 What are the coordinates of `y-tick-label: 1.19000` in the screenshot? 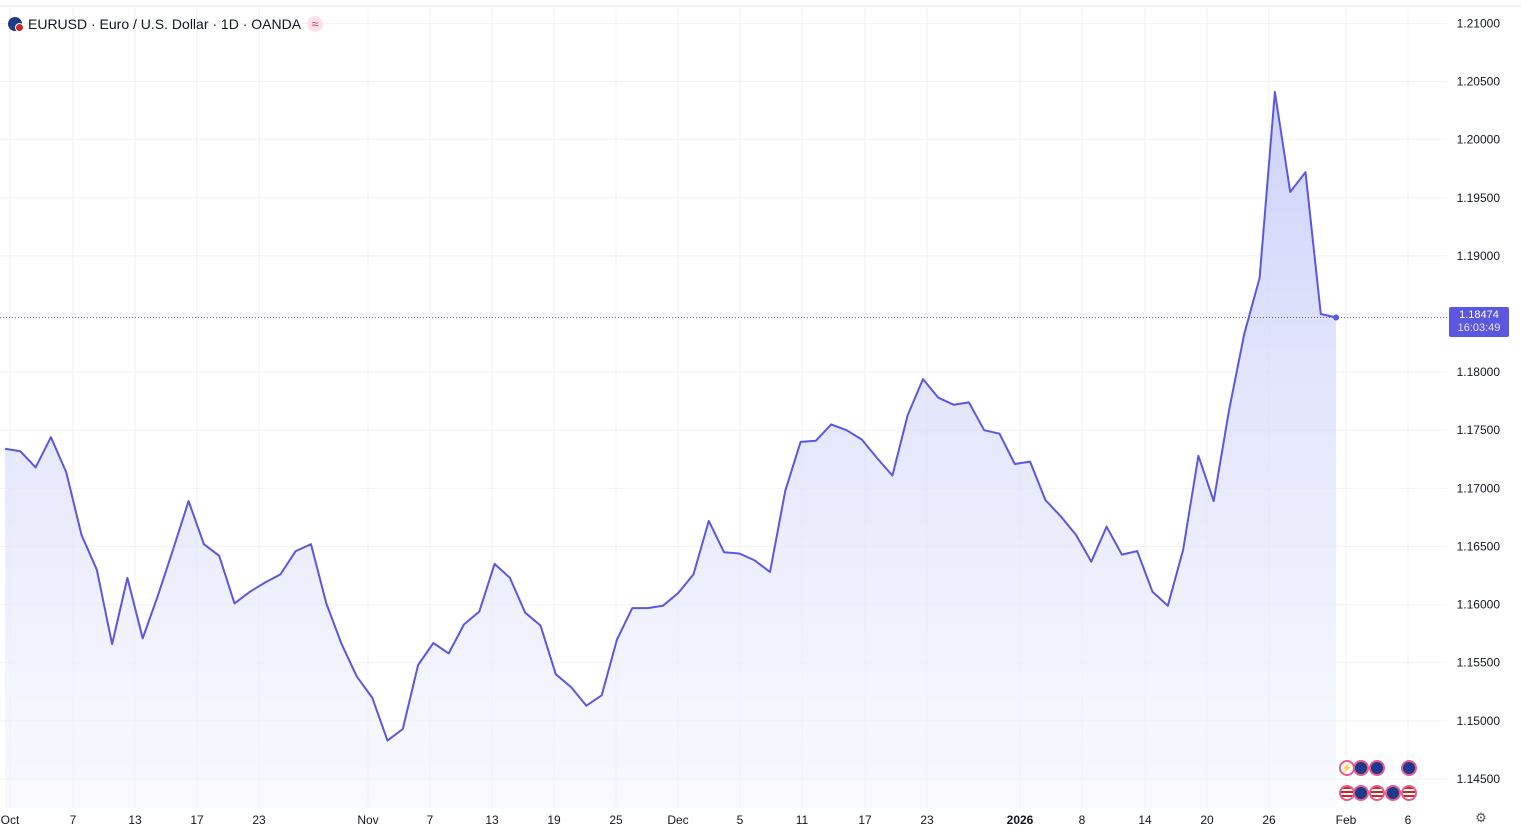 It's located at (1479, 256).